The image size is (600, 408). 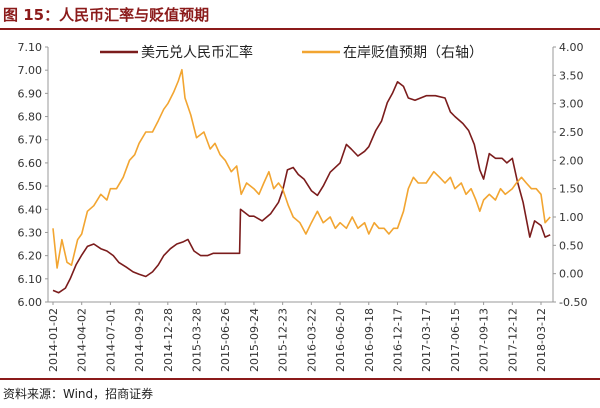 I want to click on x-tick-label: 2015-12-23, so click(x=283, y=340).